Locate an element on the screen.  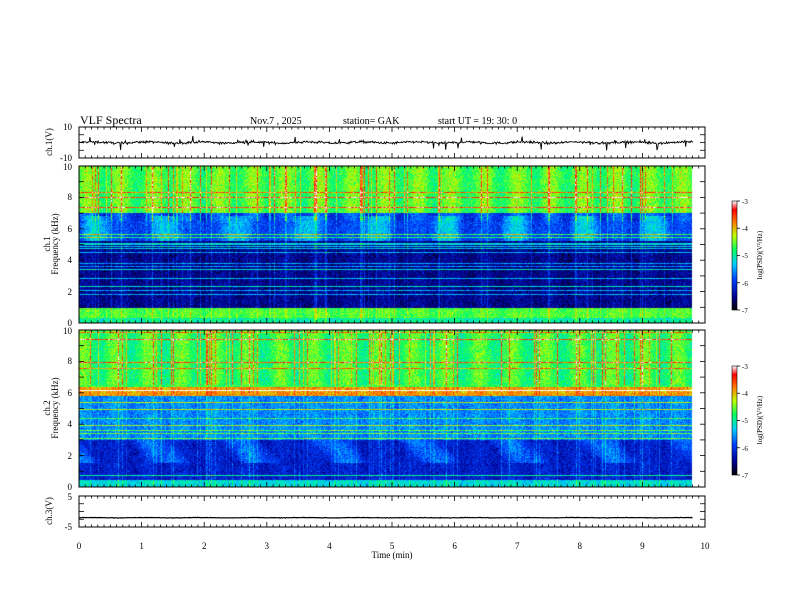
ch1-waveform-panel: 10 -10 ch.1(V) is located at coordinates (375, 142).